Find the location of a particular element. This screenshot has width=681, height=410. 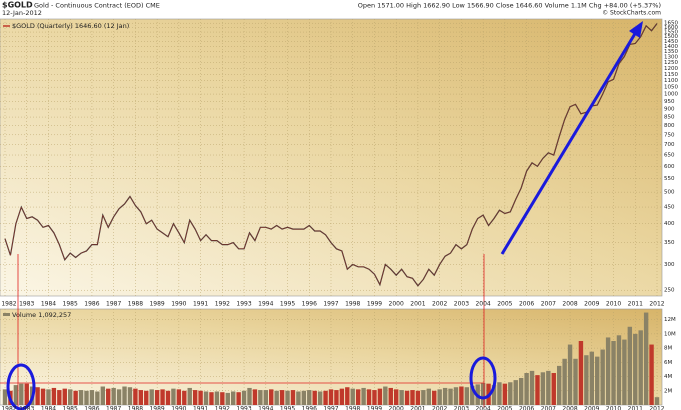

y-tick-label: 1350 is located at coordinates (671, 52).